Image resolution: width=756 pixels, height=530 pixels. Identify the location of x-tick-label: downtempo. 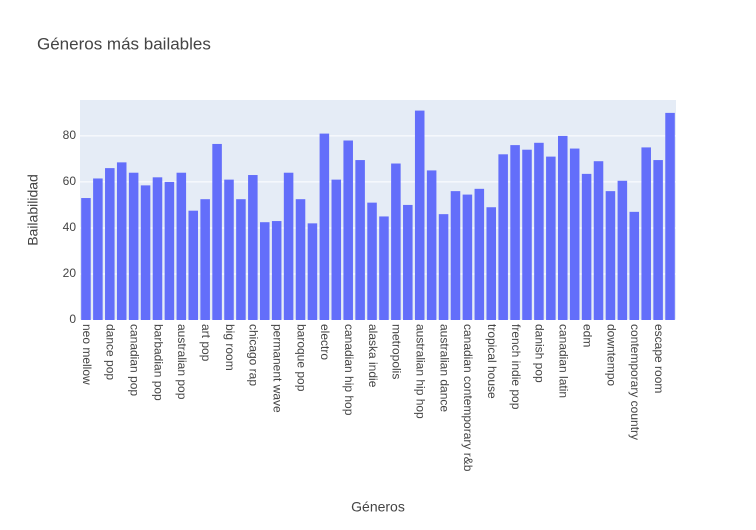
(611, 355).